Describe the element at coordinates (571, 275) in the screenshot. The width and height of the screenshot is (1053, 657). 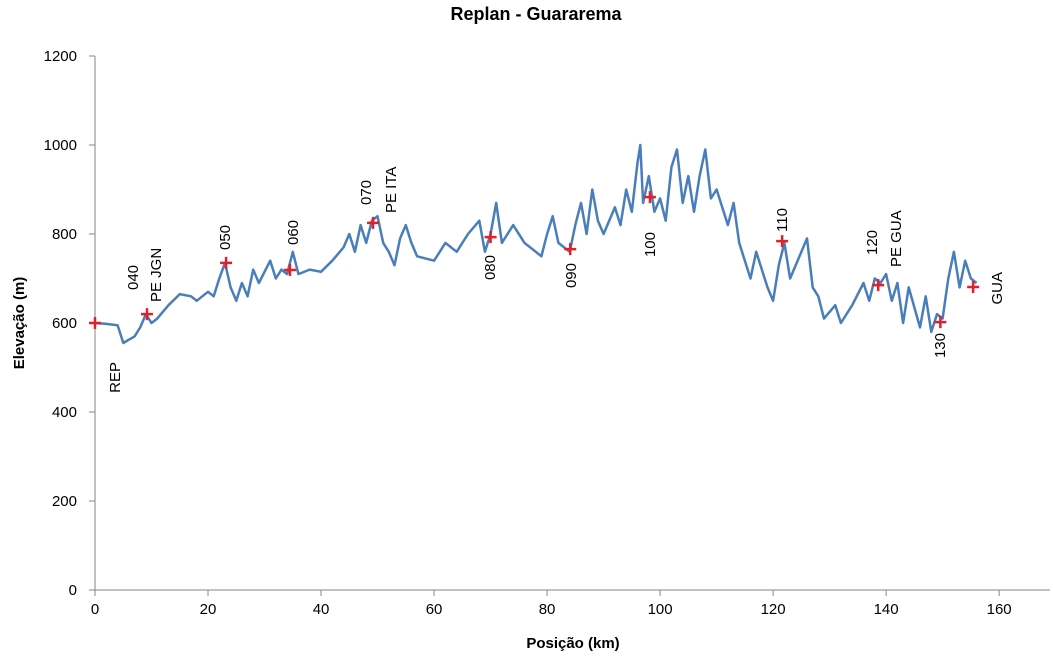
I see `marker-label: 090` at that location.